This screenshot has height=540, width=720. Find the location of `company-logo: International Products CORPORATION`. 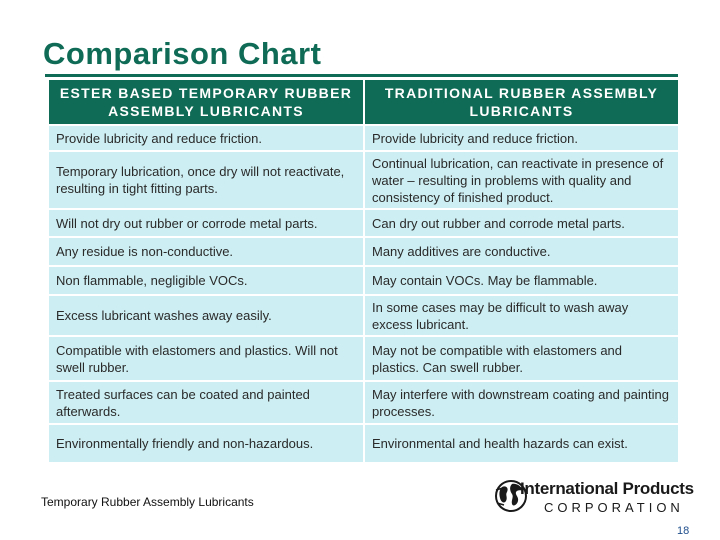

company-logo: International Products CORPORATION is located at coordinates (594, 496).